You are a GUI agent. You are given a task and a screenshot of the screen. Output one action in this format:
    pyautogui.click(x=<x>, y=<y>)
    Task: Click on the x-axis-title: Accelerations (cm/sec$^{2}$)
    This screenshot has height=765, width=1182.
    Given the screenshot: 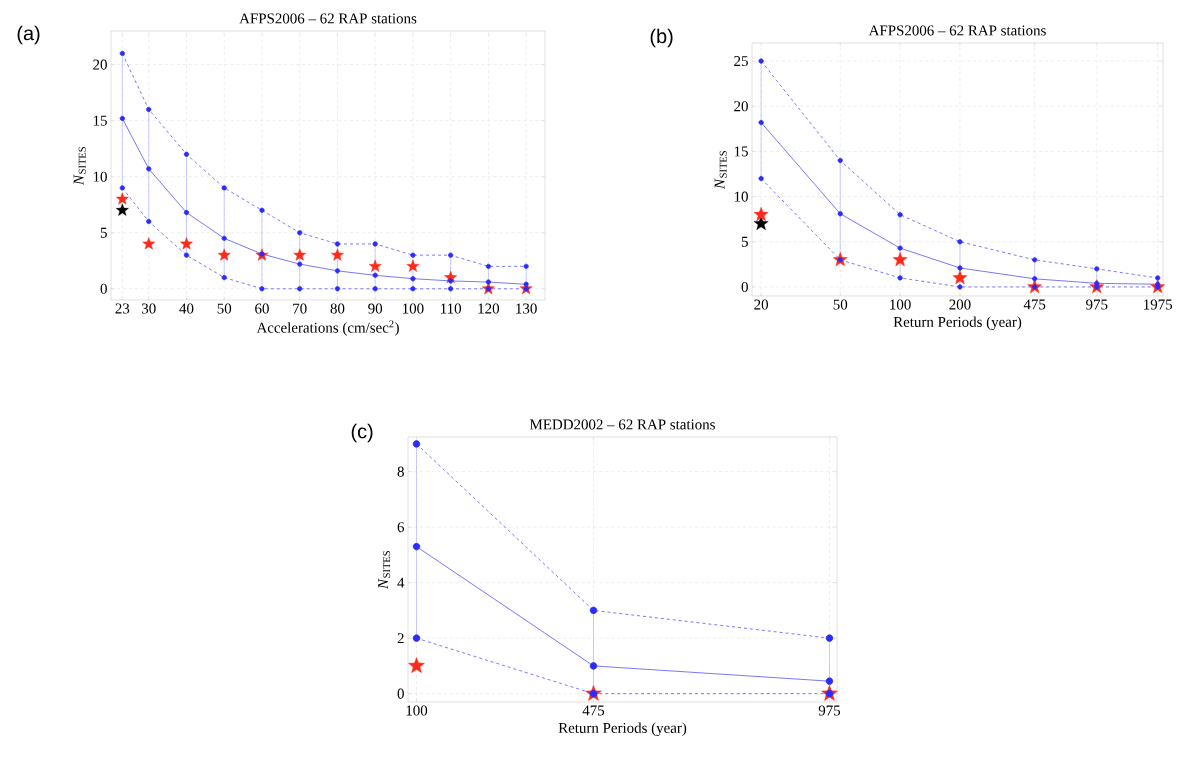 What is the action you would take?
    pyautogui.click(x=327, y=328)
    